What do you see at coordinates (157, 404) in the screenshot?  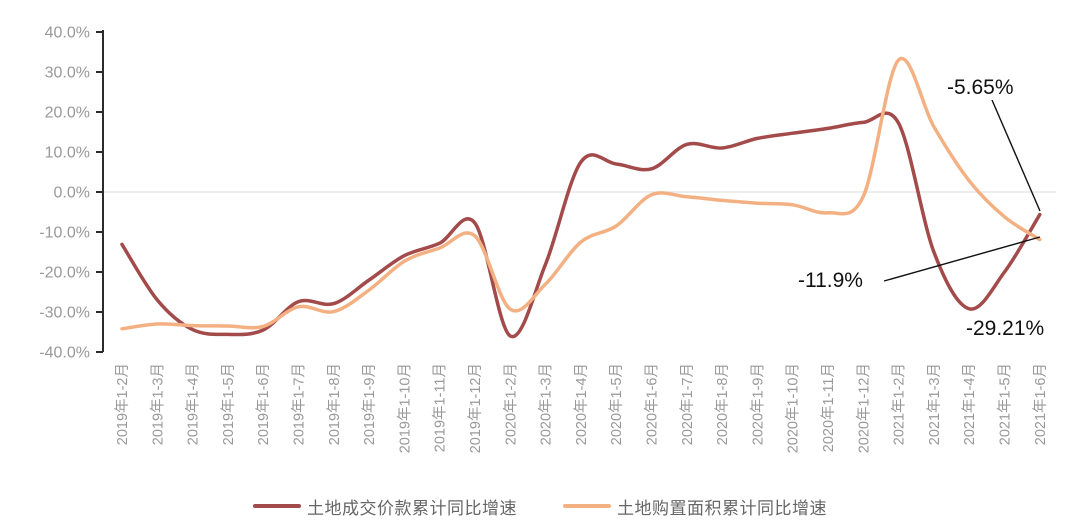 I see `x-axis-label: 2019年1-3月` at bounding box center [157, 404].